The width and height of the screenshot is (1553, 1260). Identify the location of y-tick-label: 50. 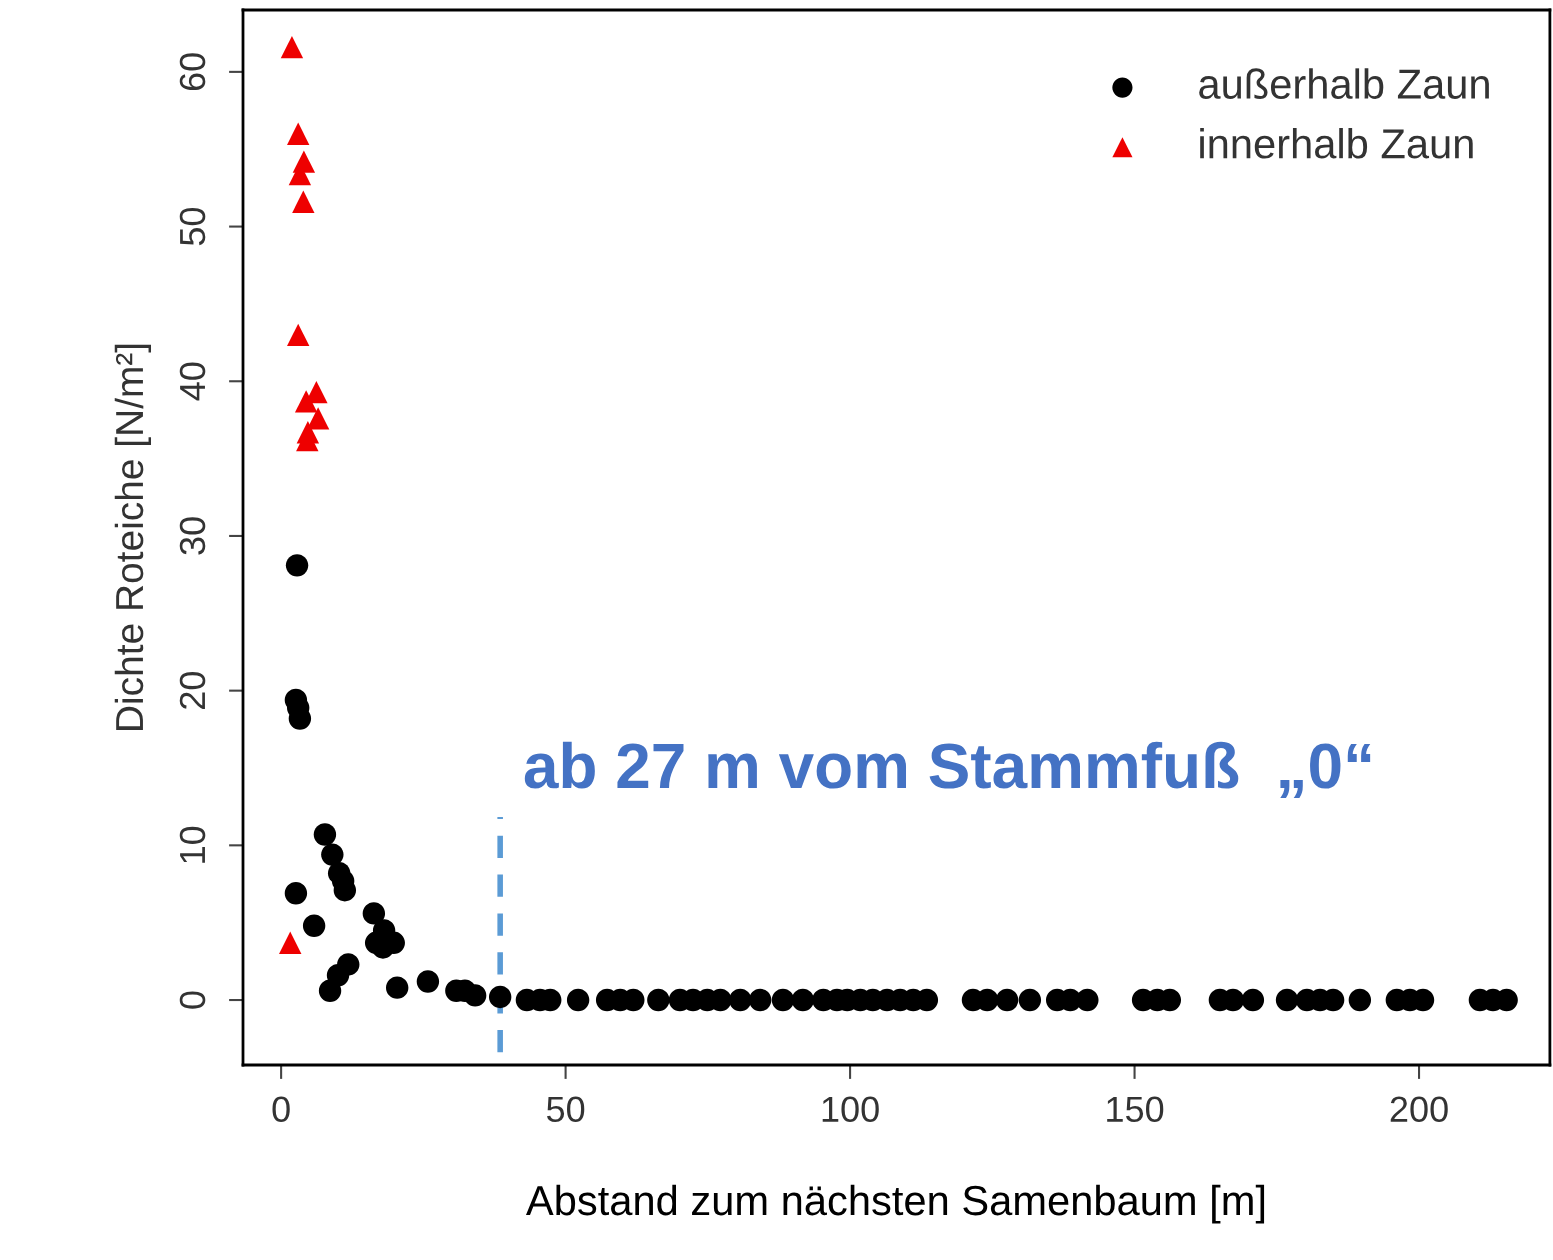
(192, 226).